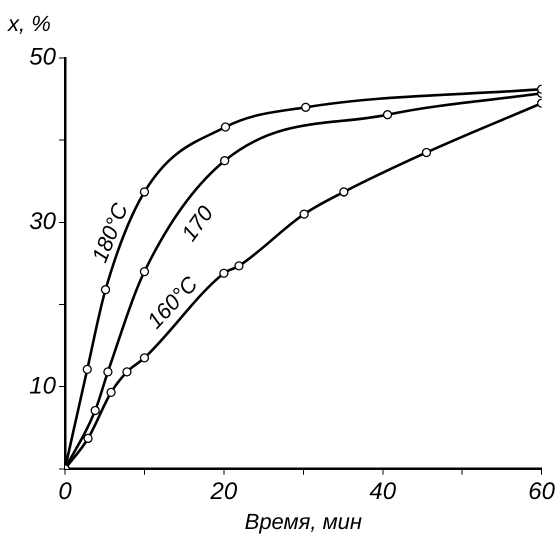 Image resolution: width=558 pixels, height=544 pixels. What do you see at coordinates (43, 57) in the screenshot?
I see `y-tick-label: 50` at bounding box center [43, 57].